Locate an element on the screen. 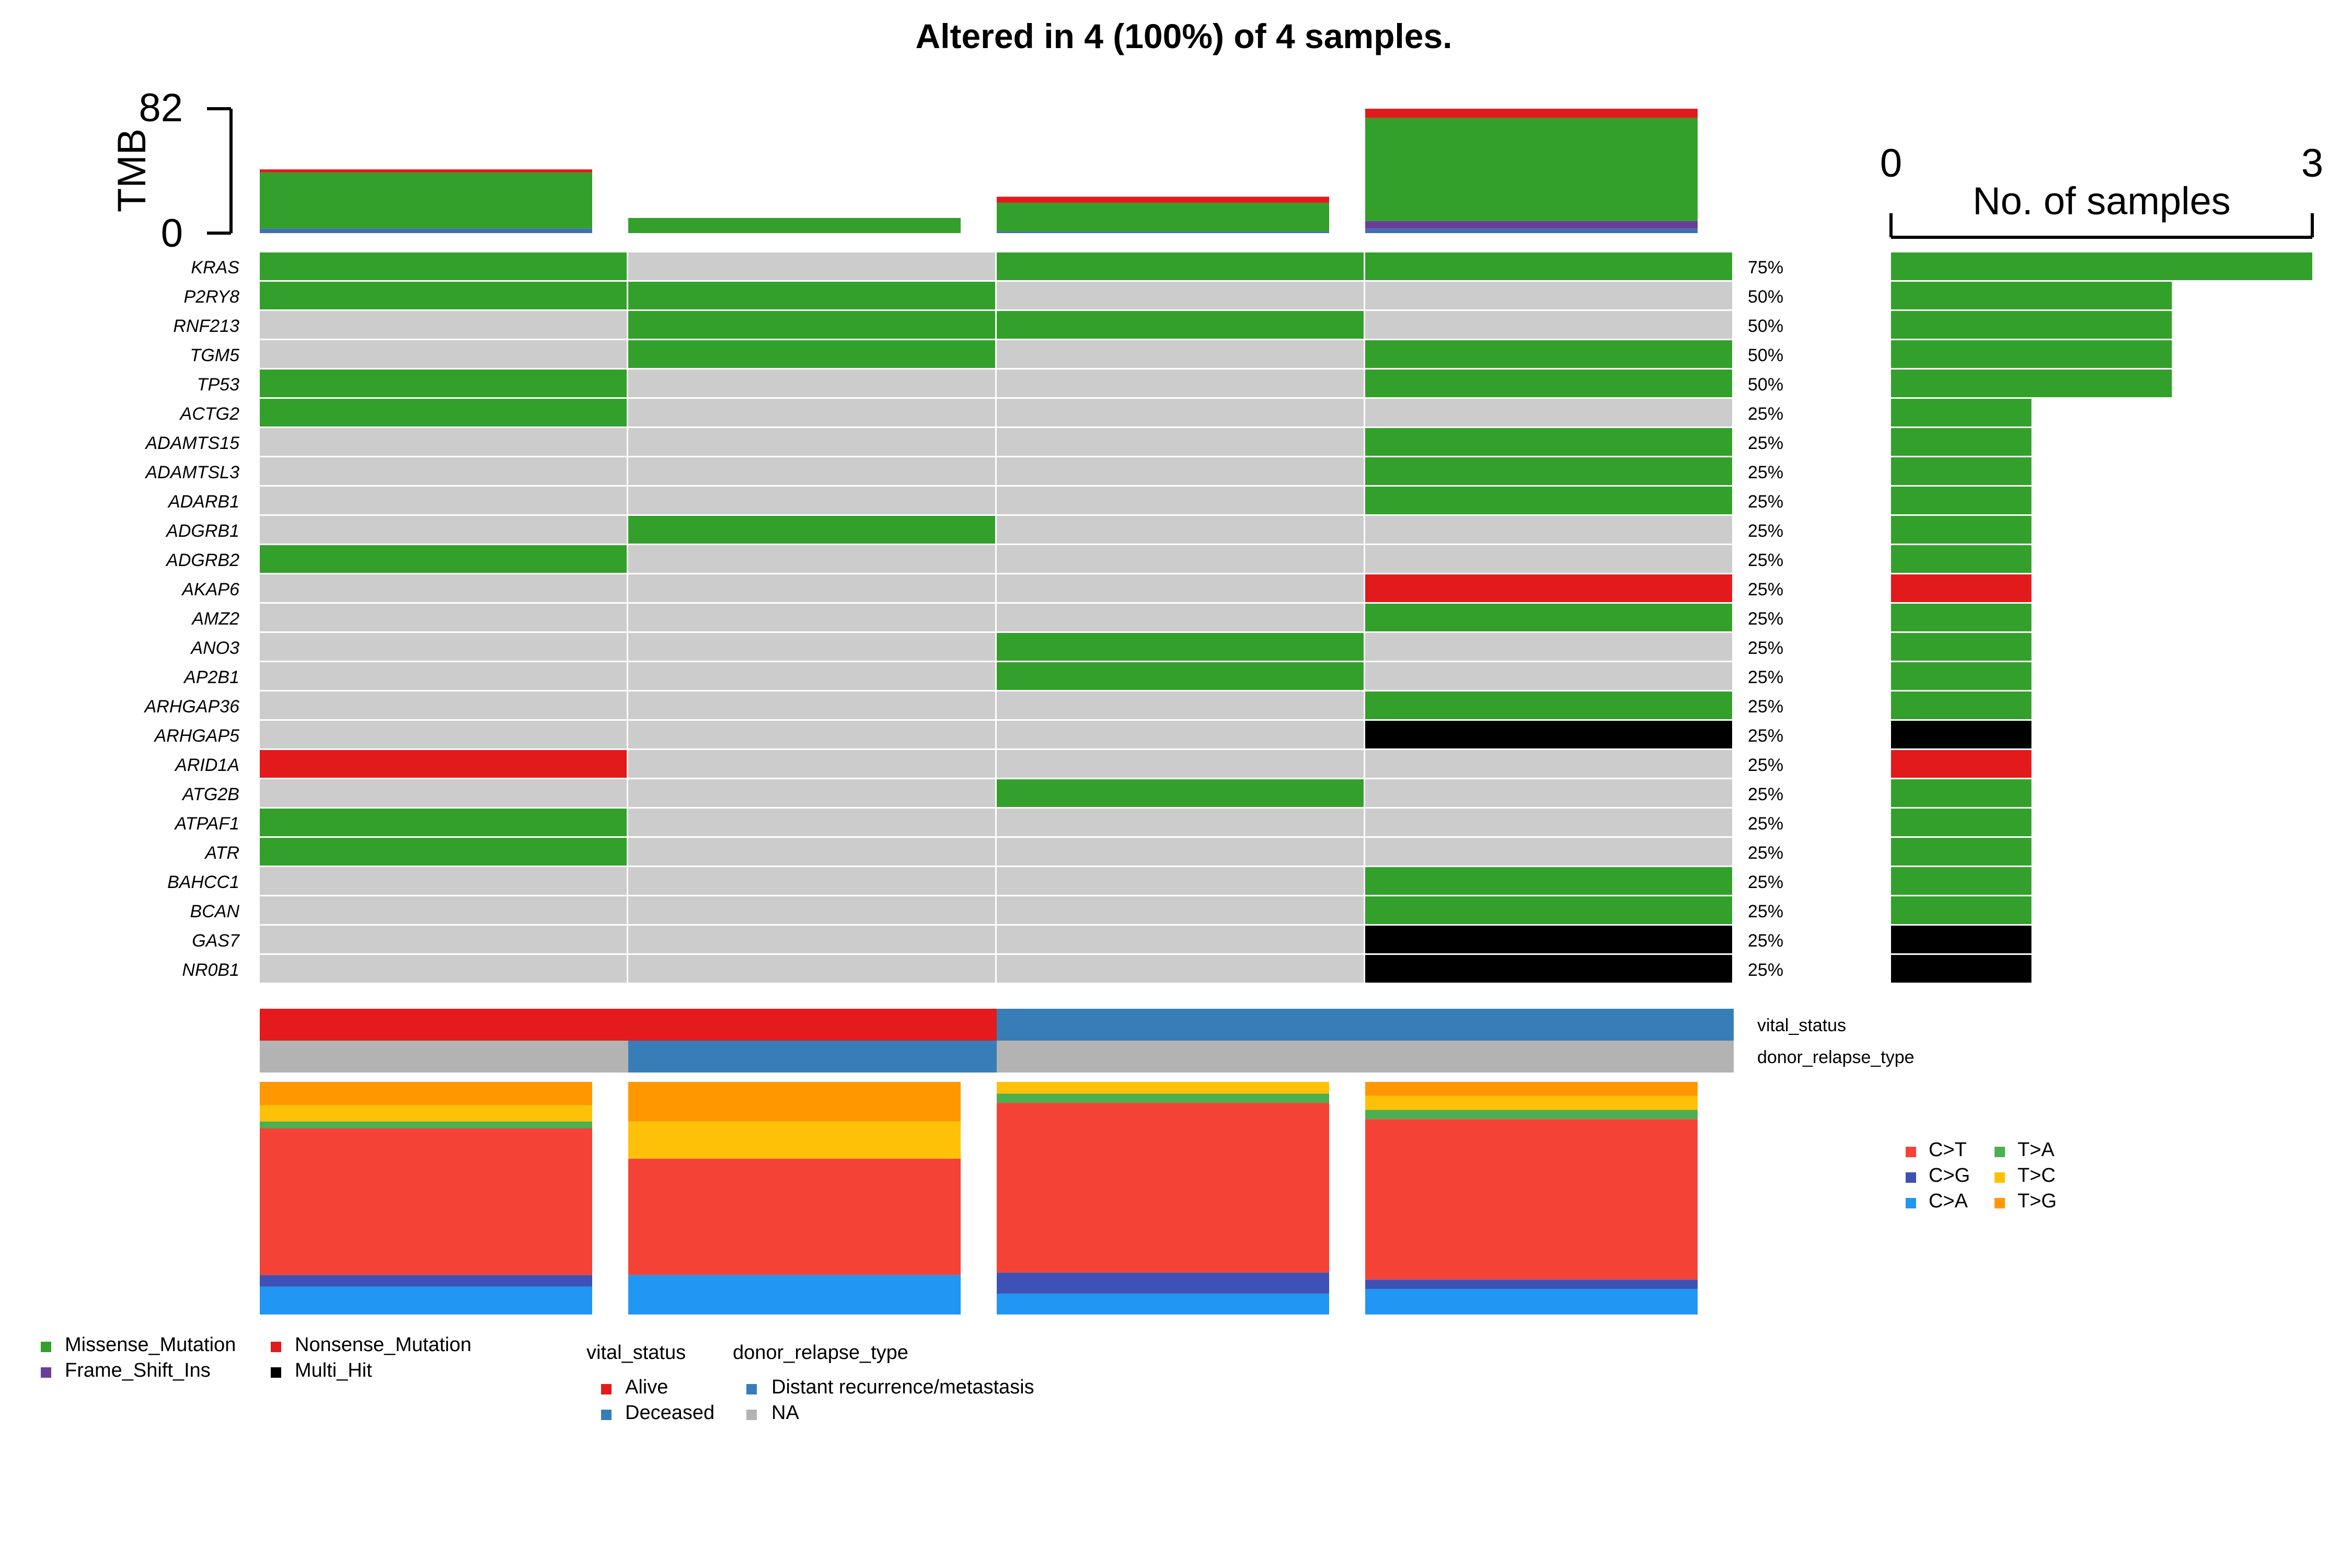  gene-label: ARHGAP36 is located at coordinates (191, 707).